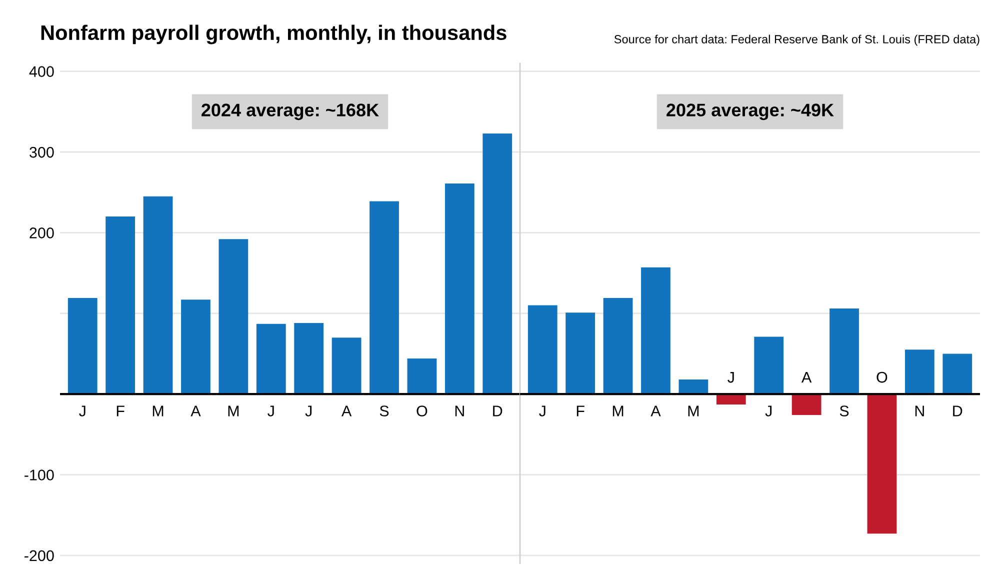 This screenshot has width=1000, height=575. What do you see at coordinates (39, 556) in the screenshot?
I see `y-tick-label: -200` at bounding box center [39, 556].